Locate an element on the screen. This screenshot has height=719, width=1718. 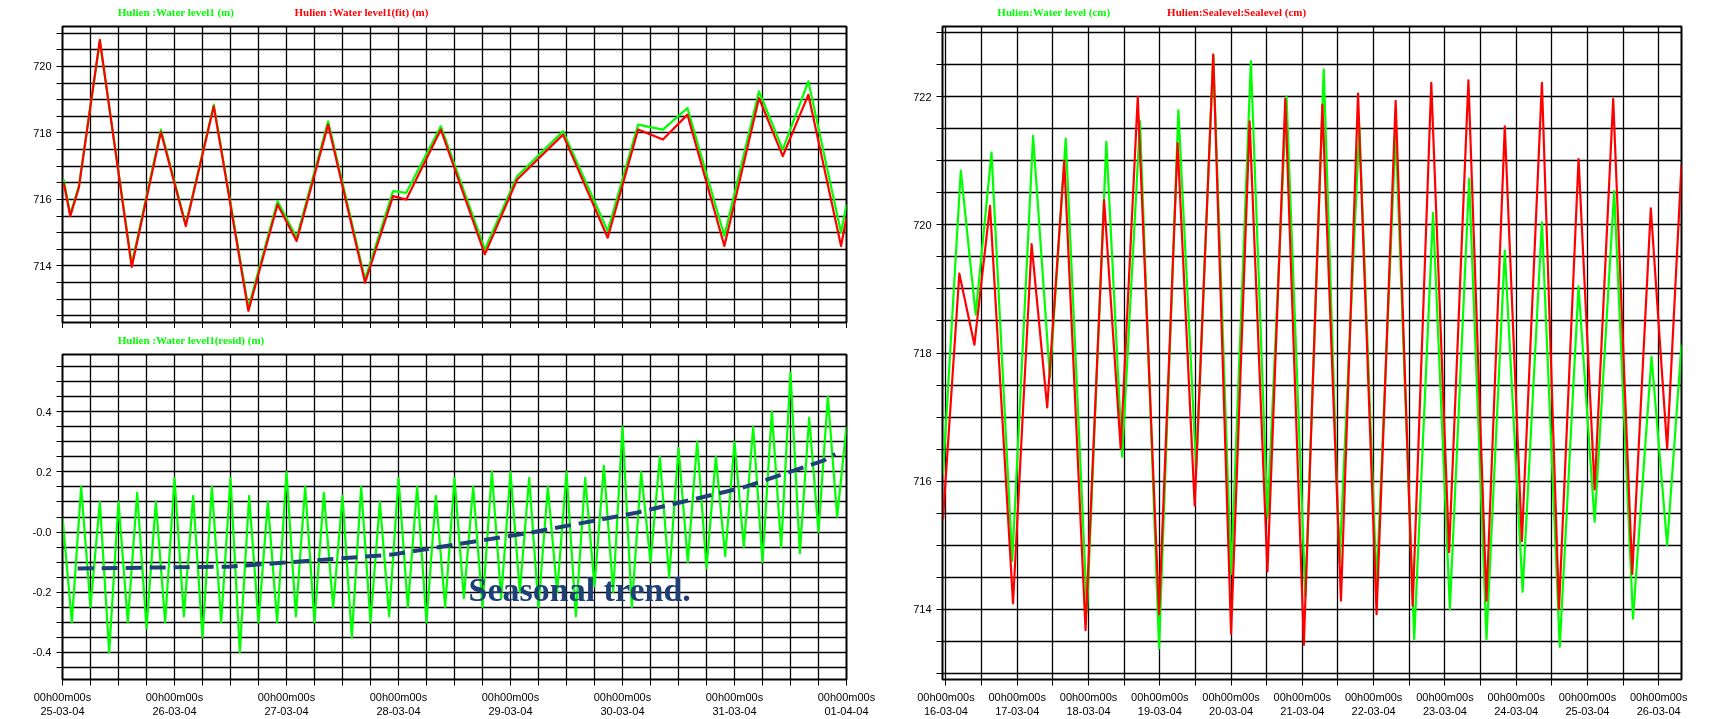
x-tick-label: 00h00m00s 22-03-04 is located at coordinates (1373, 703).